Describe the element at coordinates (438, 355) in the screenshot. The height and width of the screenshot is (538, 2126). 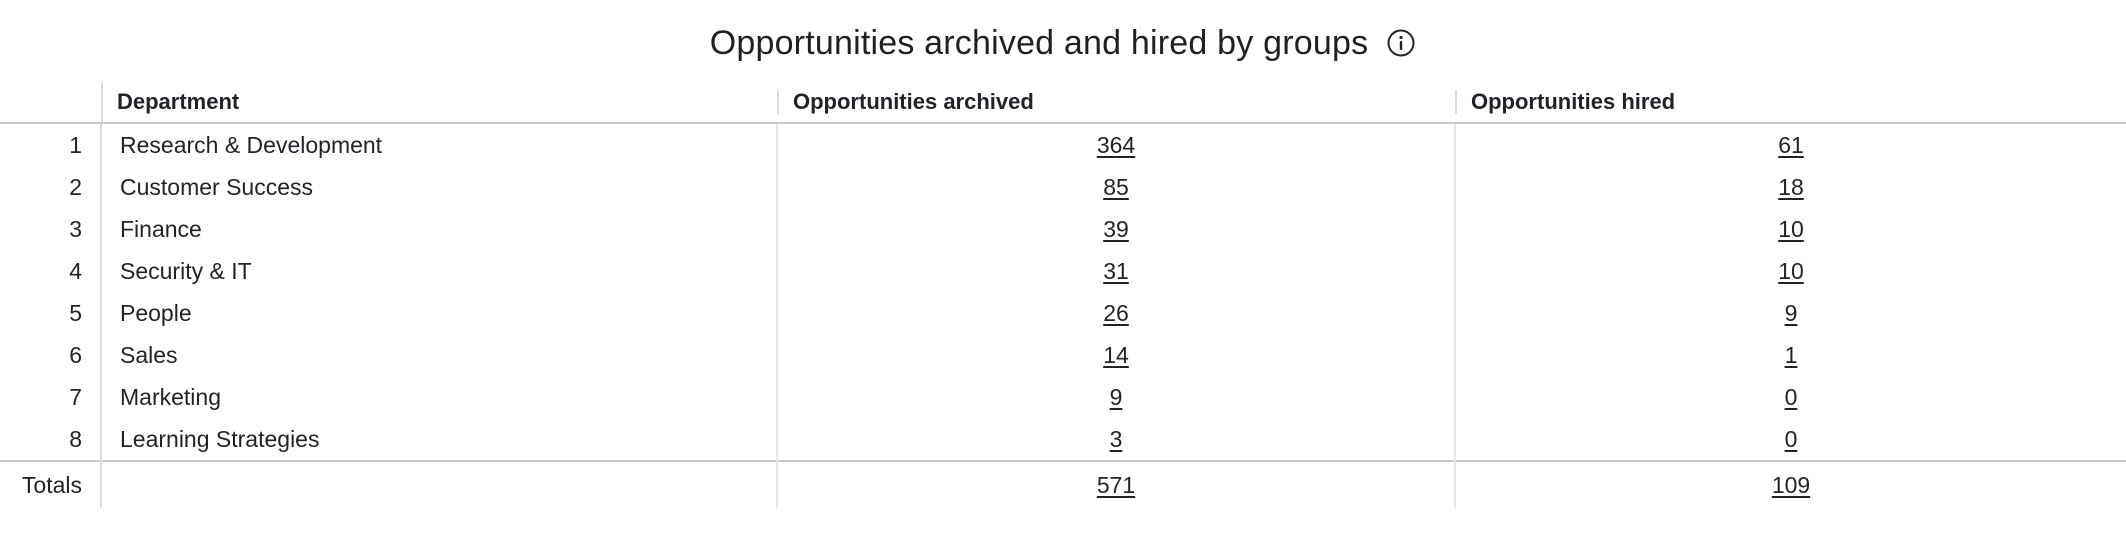
I see `row-department: Sales` at that location.